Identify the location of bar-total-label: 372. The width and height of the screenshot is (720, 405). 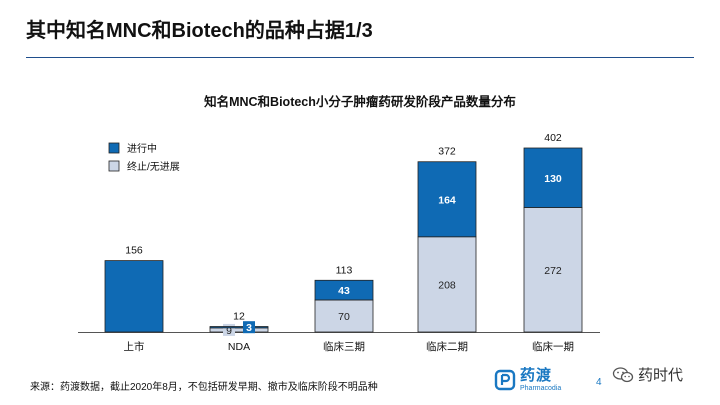
(447, 152).